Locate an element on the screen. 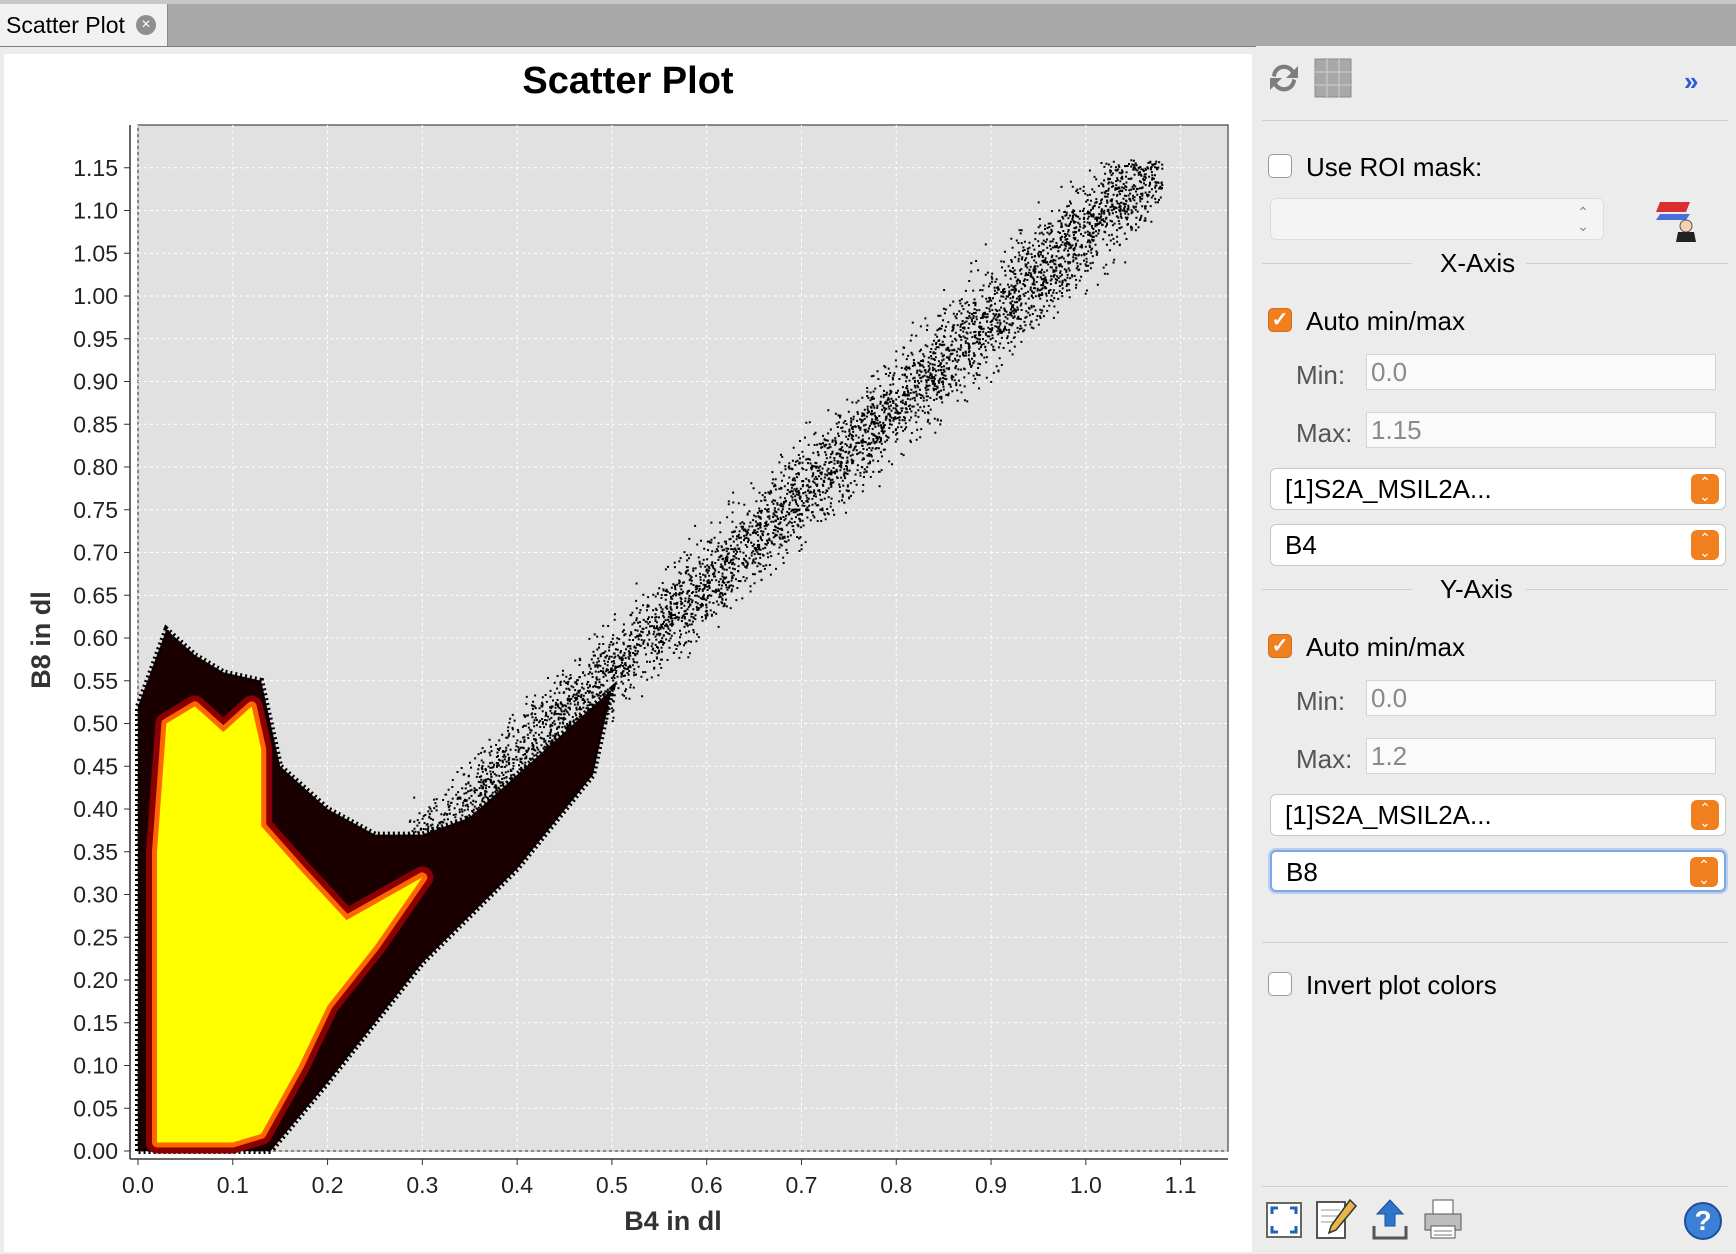  x-min-label: Min: is located at coordinates (1321, 375).